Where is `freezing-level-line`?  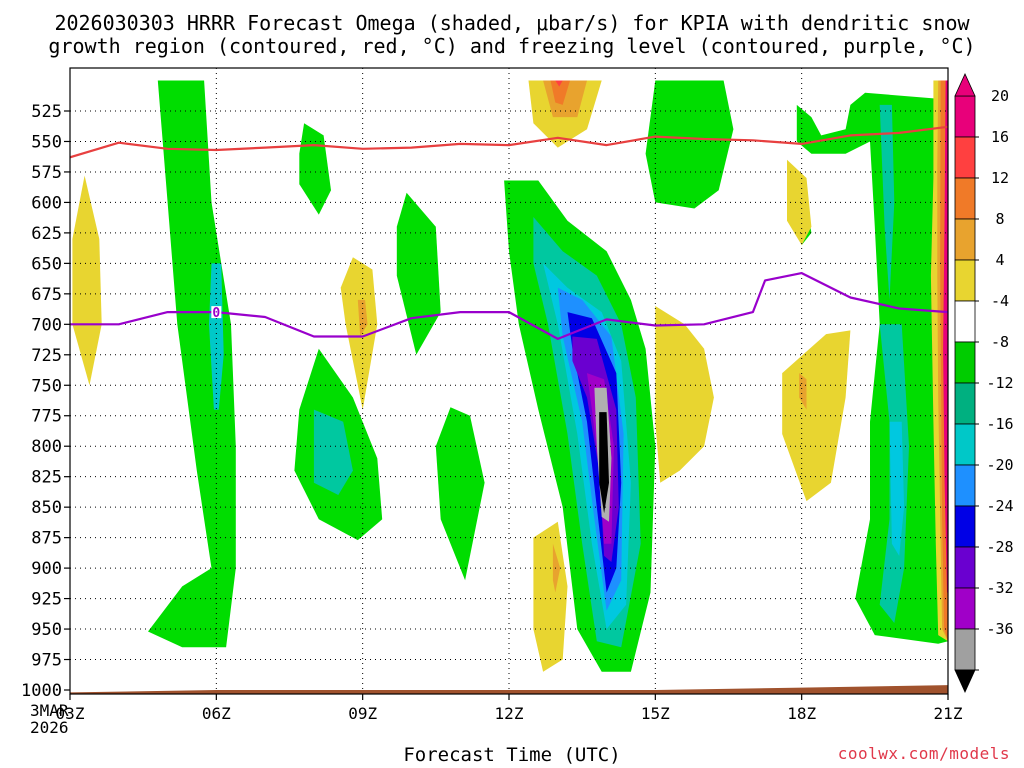 freezing-level-line is located at coordinates (509, 306).